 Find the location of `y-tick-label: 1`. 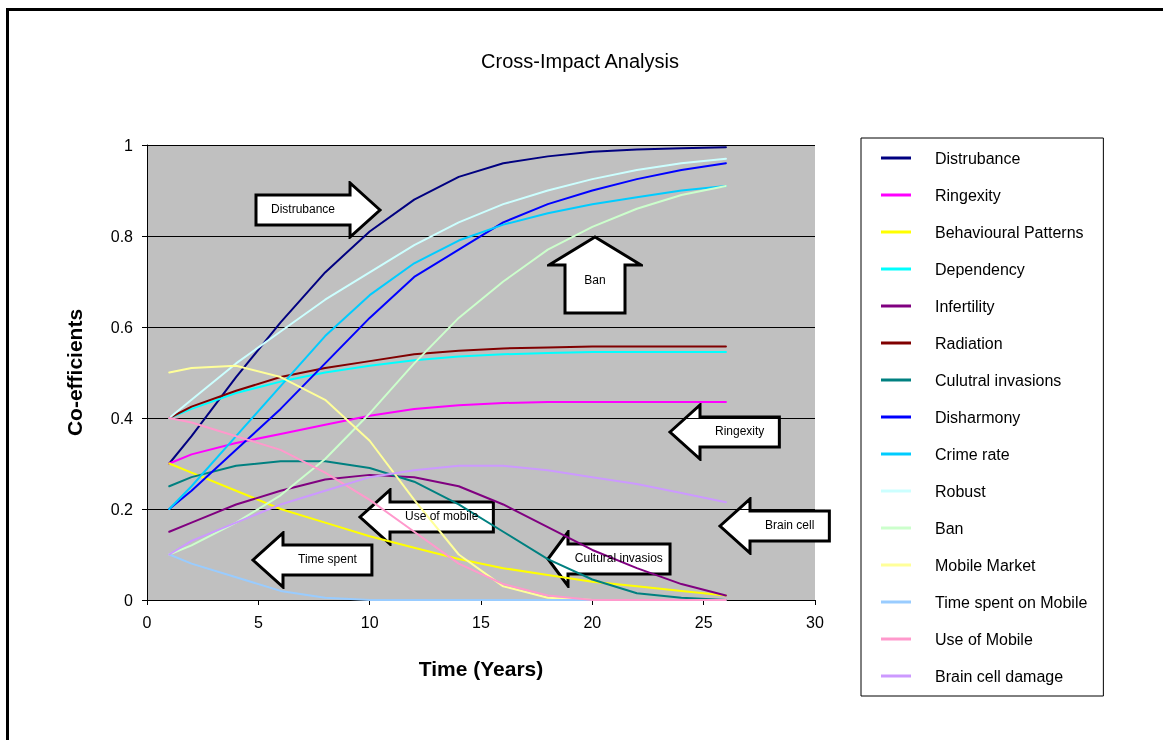

y-tick-label: 1 is located at coordinates (129, 145).